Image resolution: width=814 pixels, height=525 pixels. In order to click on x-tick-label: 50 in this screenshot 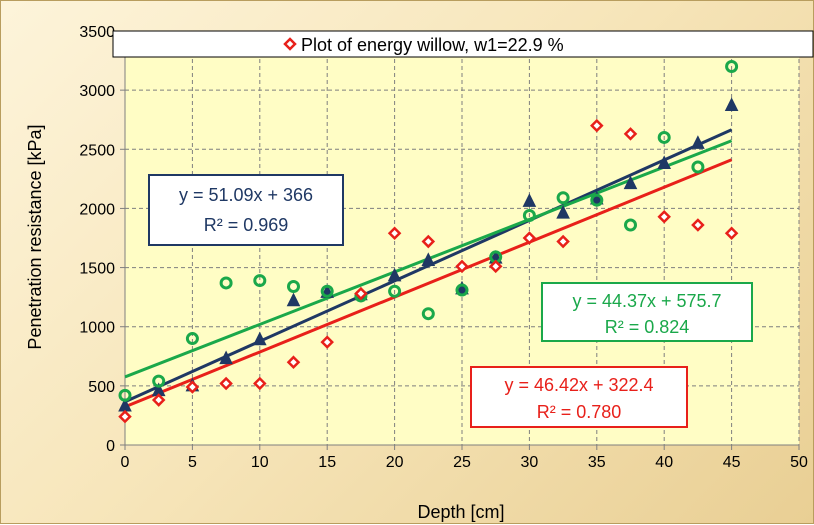, I will do `click(799, 462)`.